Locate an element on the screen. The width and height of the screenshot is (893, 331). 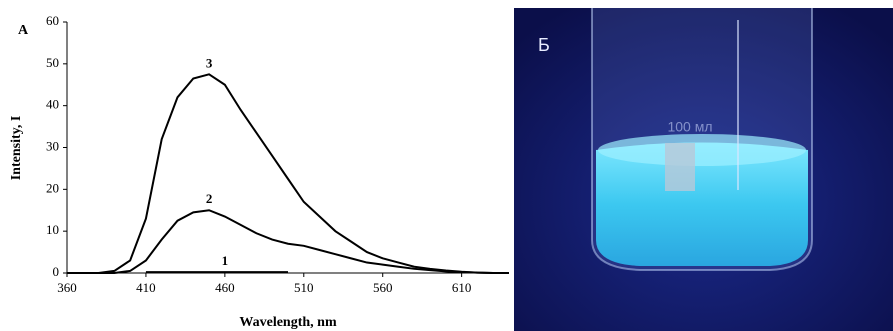
y-axis-label: Intensity, I is located at coordinates (16, 148).